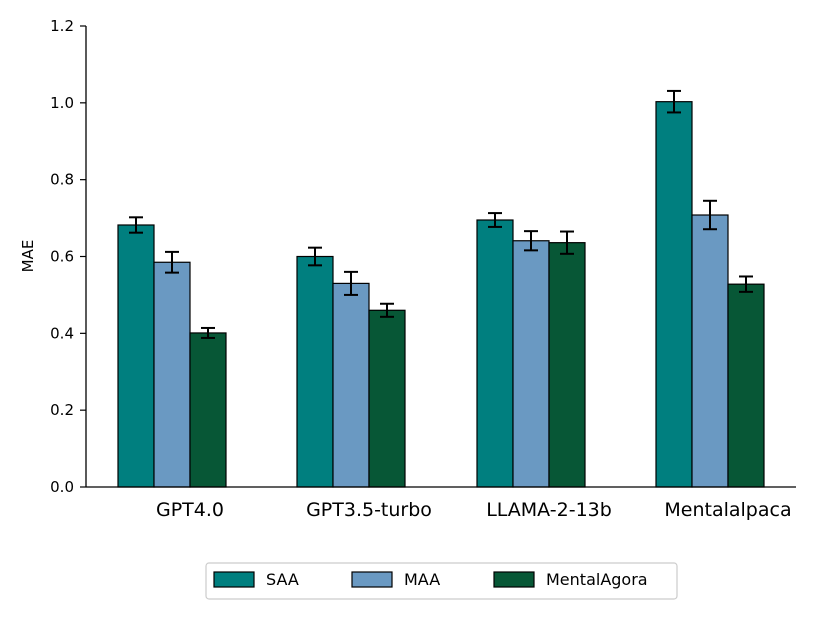  Describe the element at coordinates (208, 410) in the screenshot. I see `bar-mentalagora-gpt4.0` at that location.